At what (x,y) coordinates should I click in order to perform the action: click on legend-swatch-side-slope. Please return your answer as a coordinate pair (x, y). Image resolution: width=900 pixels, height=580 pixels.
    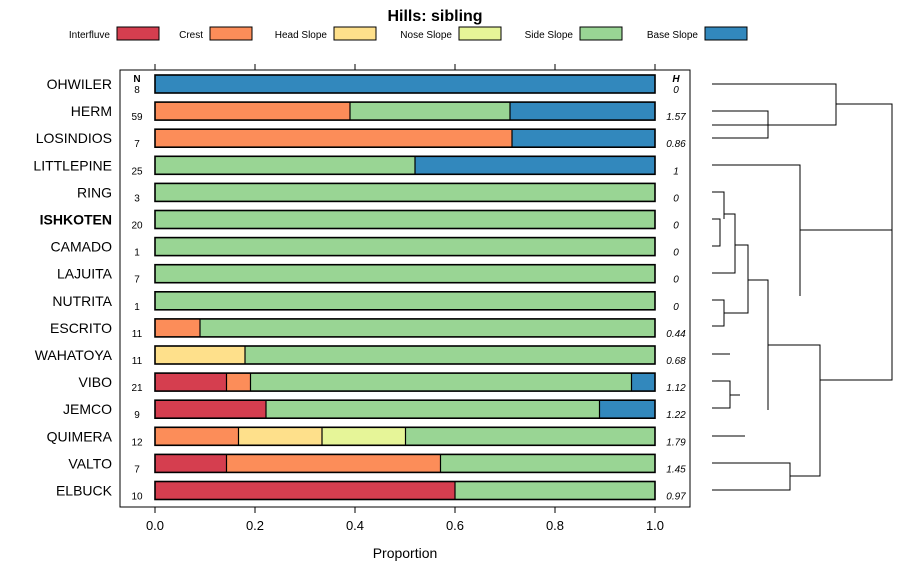
    Looking at the image, I should click on (601, 33).